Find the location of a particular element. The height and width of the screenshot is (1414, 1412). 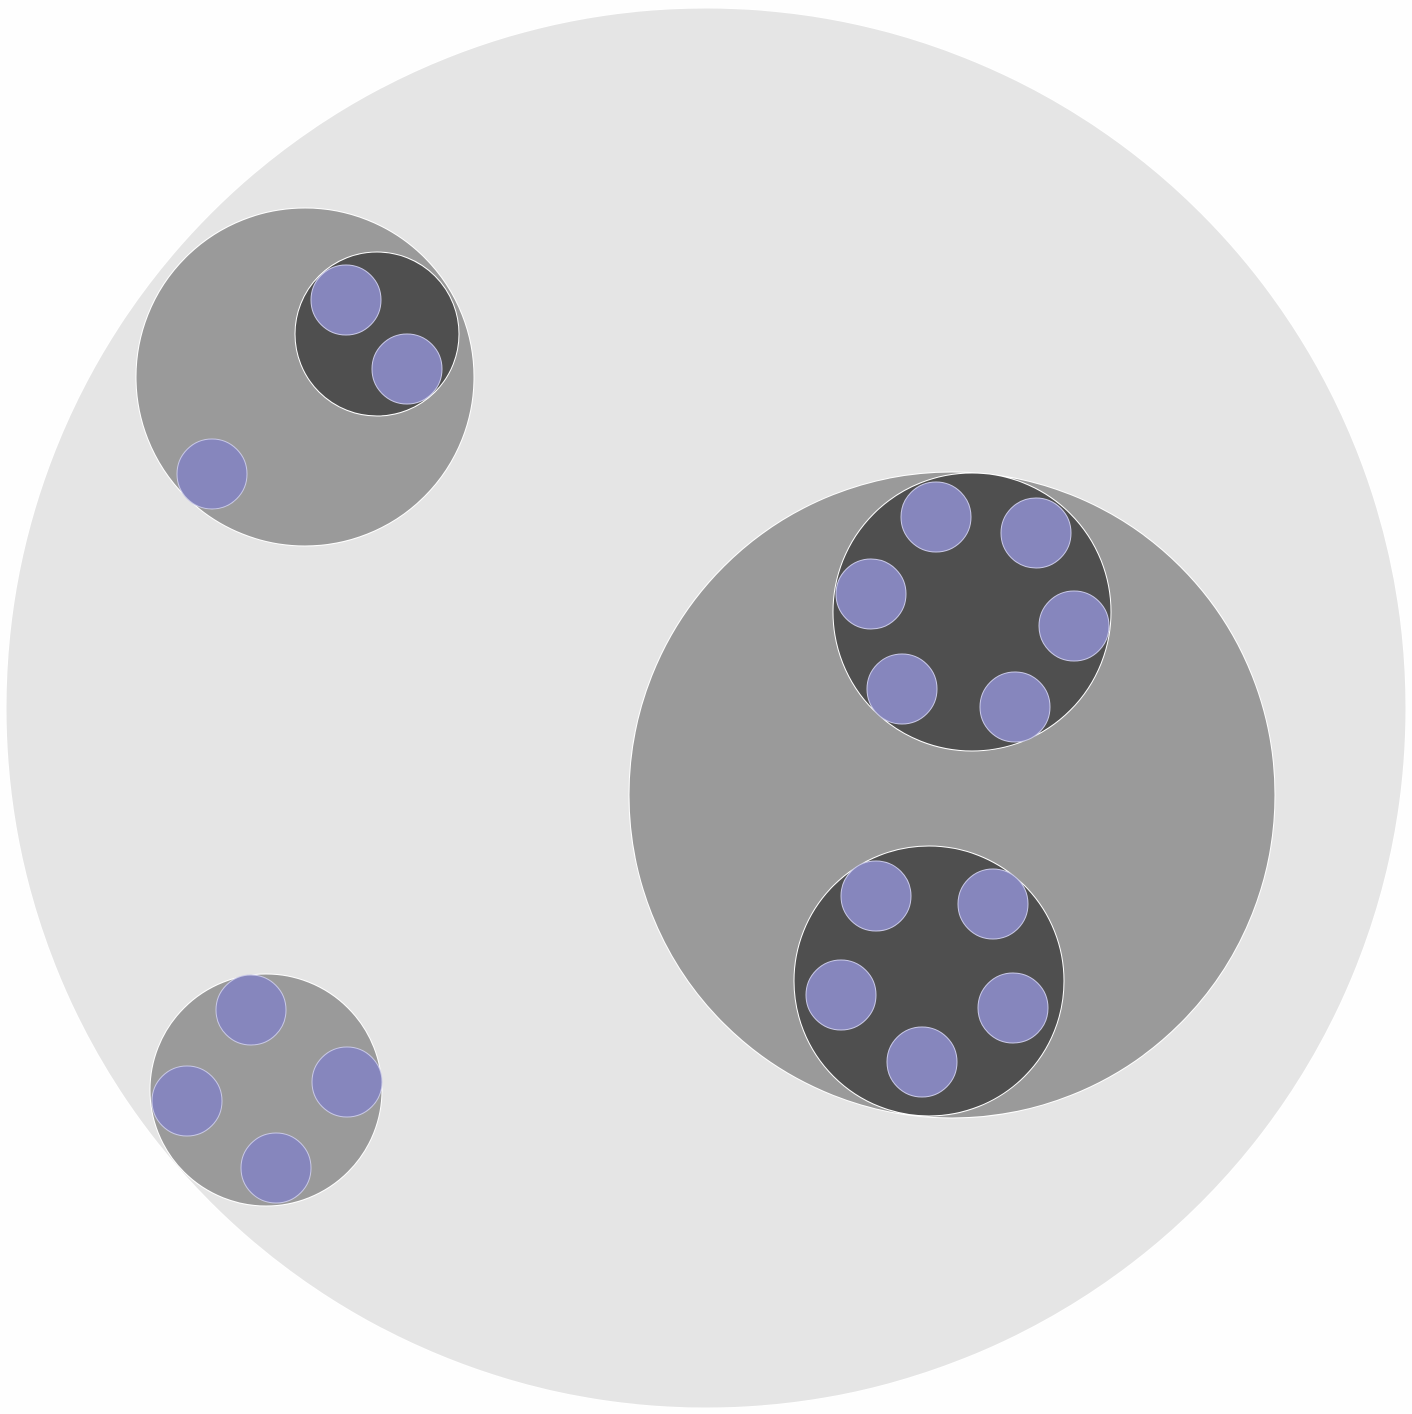

group-bottom-left is located at coordinates (266, 1090).